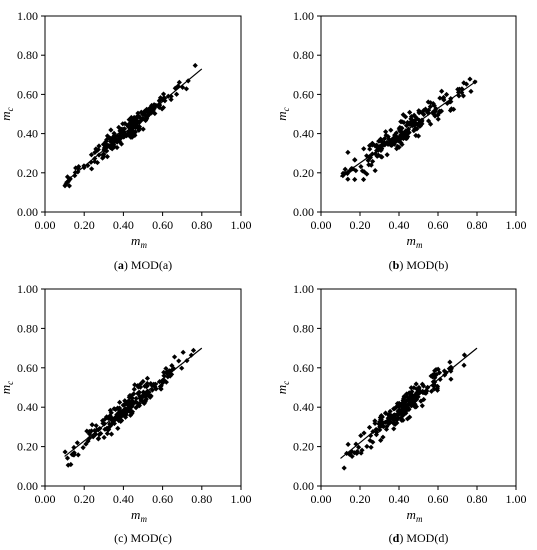 Image resolution: width=537 pixels, height=550 pixels. Describe the element at coordinates (419, 538) in the screenshot. I see `panel-caption: (d) MOD(d)` at that location.